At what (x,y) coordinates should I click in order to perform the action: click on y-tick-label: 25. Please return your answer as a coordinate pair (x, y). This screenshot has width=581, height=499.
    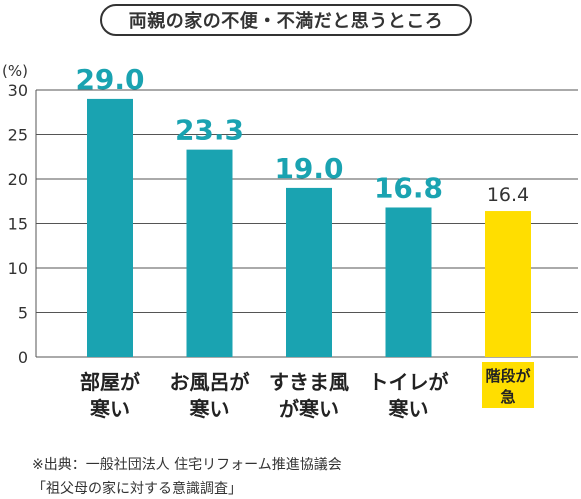
    Looking at the image, I should click on (18, 135).